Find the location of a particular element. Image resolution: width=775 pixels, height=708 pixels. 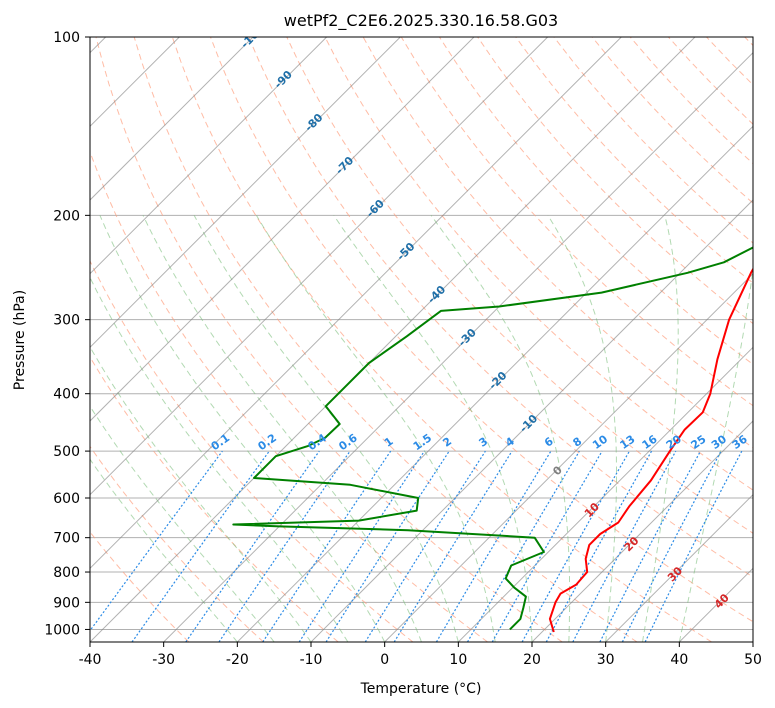

y-tick-label: 100 is located at coordinates (66, 38).